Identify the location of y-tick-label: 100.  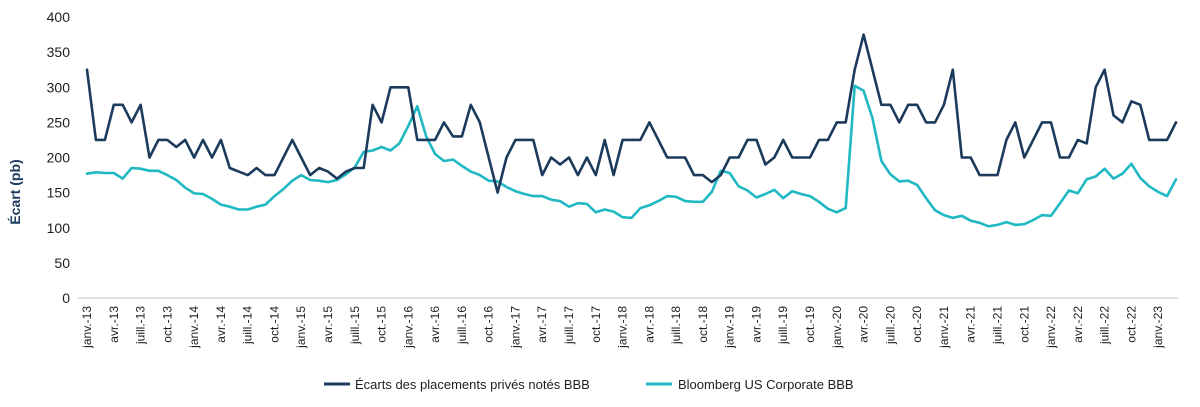
(59, 228).